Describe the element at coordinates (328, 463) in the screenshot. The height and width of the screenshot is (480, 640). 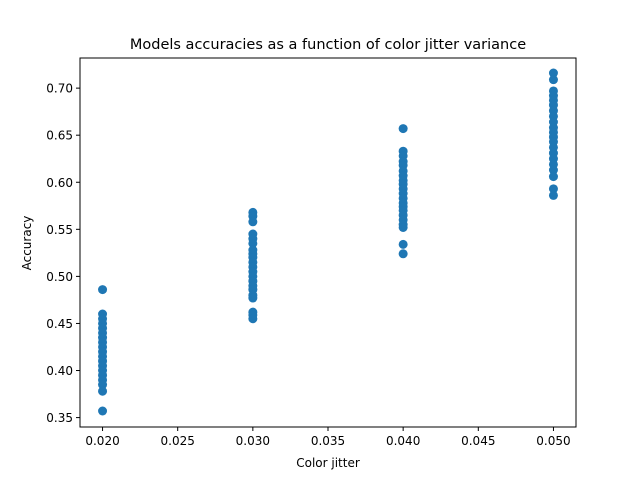
I see `x-axis-label: Color jitter` at that location.